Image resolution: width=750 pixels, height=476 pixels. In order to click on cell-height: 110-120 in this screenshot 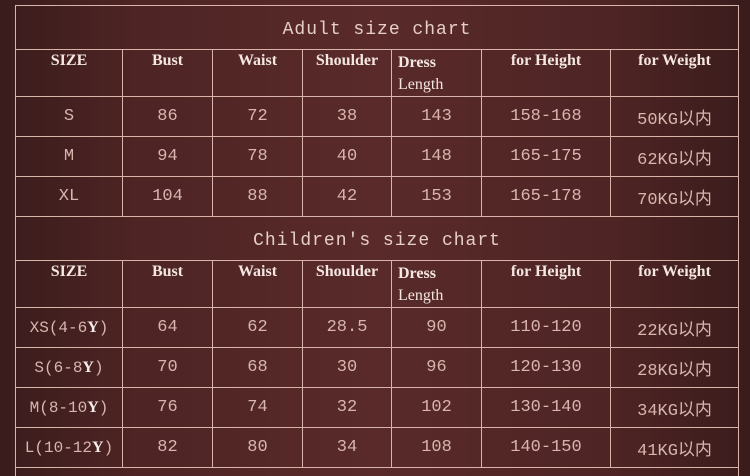, I will do `click(546, 328)`.